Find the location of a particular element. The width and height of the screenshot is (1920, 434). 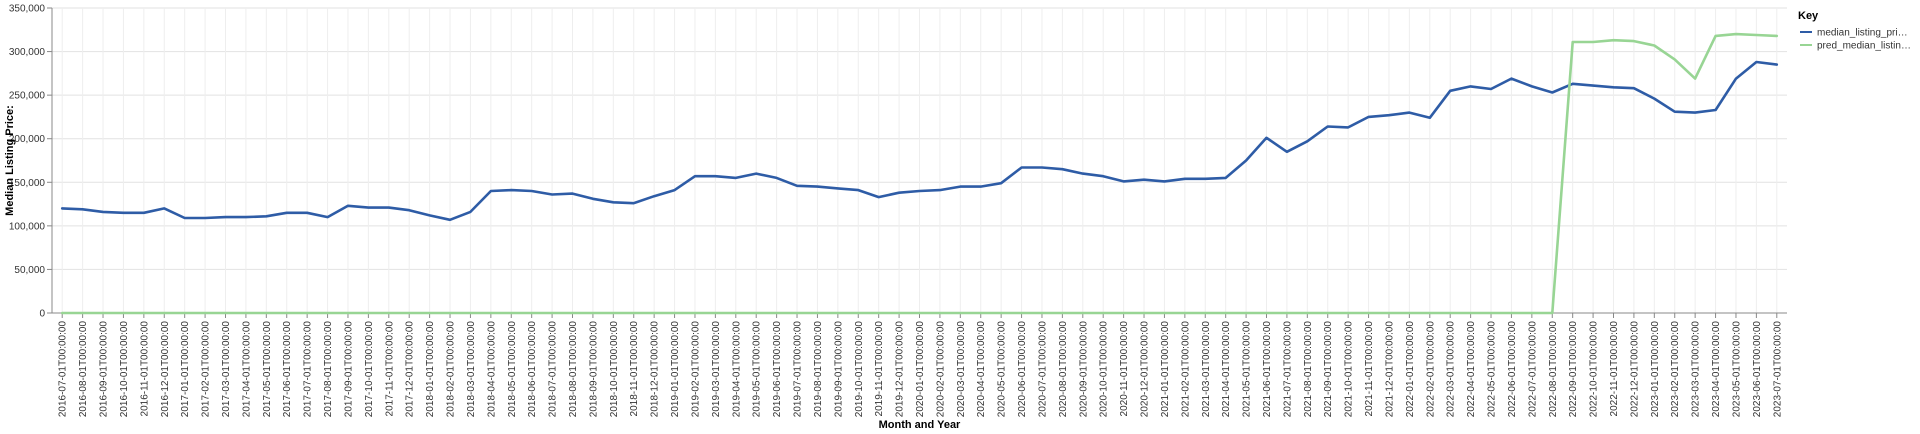

y-tick-label: 100,000 is located at coordinates (27, 226).